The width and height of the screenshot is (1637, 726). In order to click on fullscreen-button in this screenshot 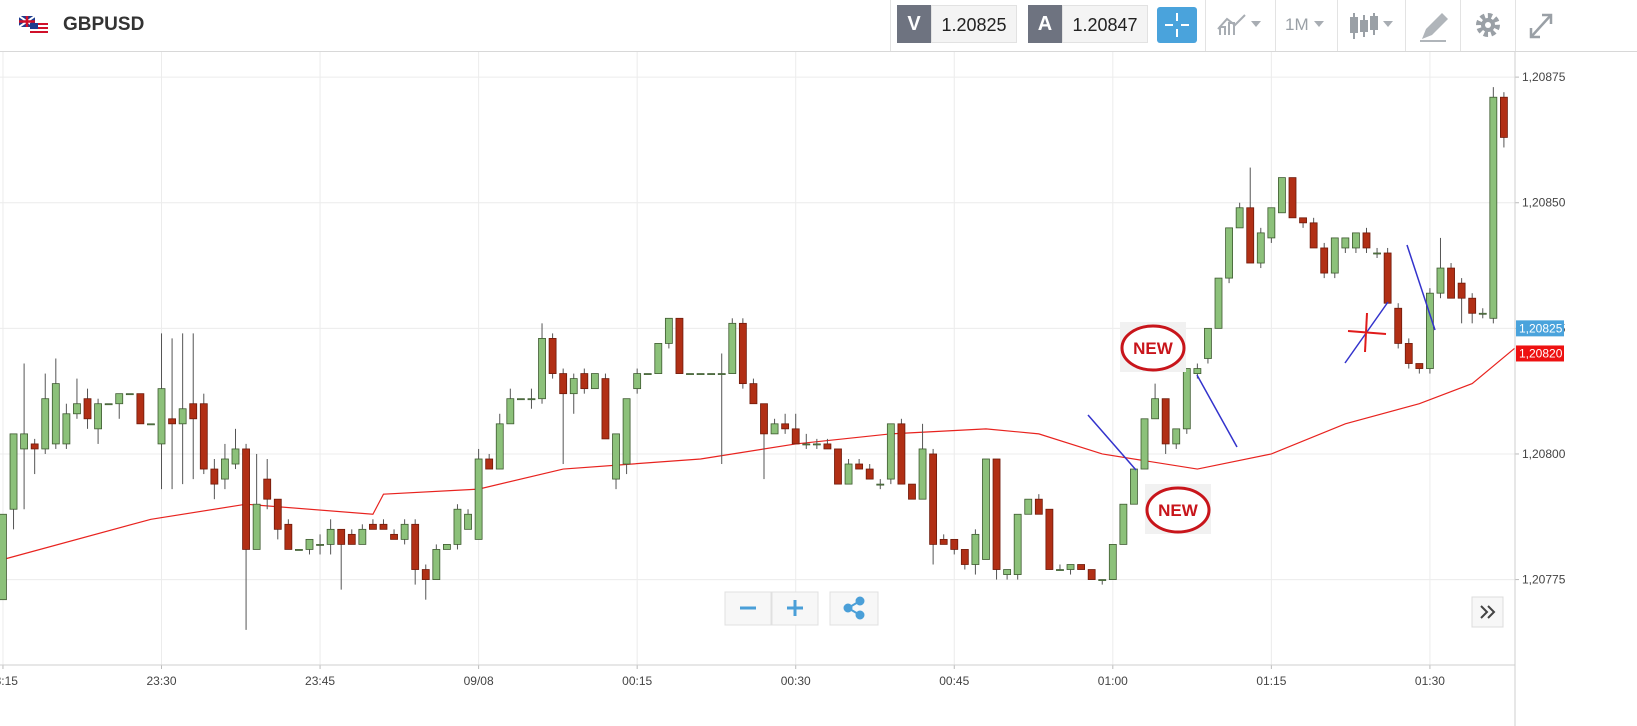, I will do `click(1541, 25)`.